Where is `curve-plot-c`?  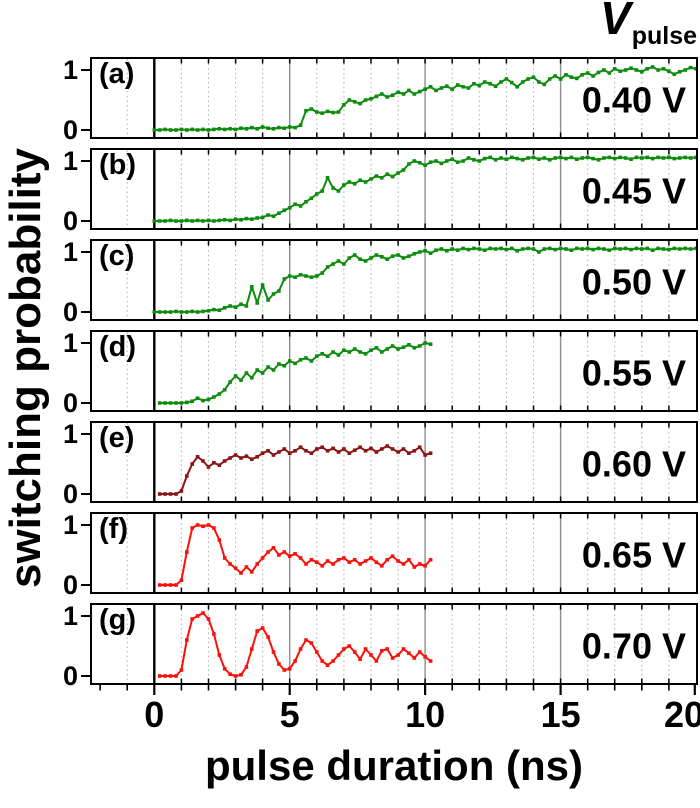 curve-plot-c is located at coordinates (411, 280).